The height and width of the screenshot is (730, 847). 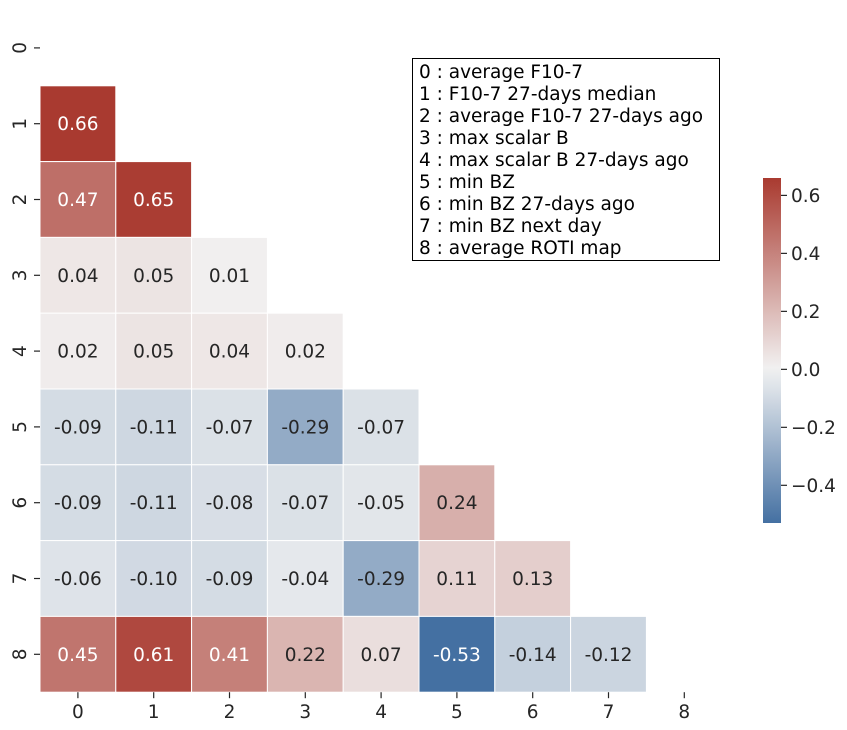 I want to click on legend-entry: 2 : average F10-7 27-days ago, so click(x=561, y=116).